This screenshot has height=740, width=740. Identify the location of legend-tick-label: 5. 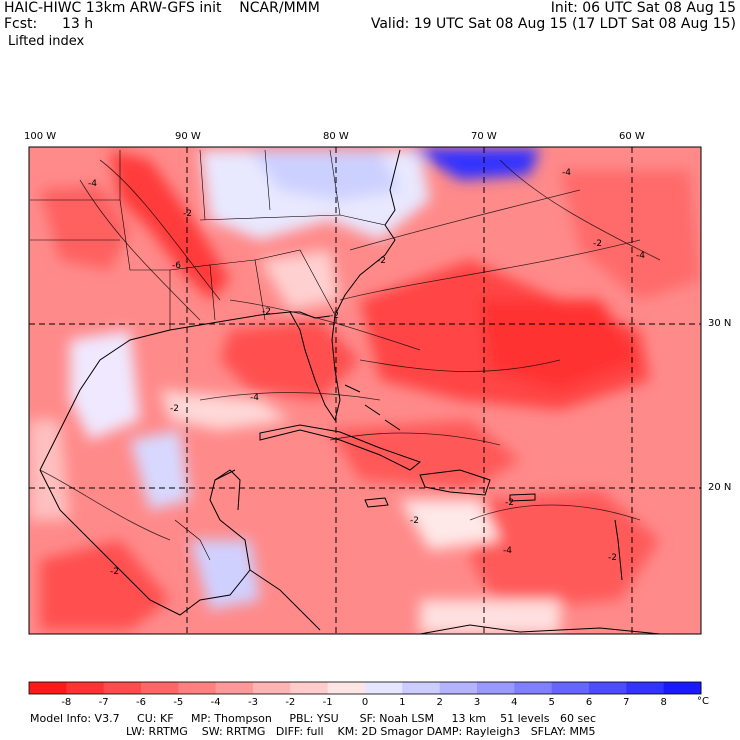
(551, 702).